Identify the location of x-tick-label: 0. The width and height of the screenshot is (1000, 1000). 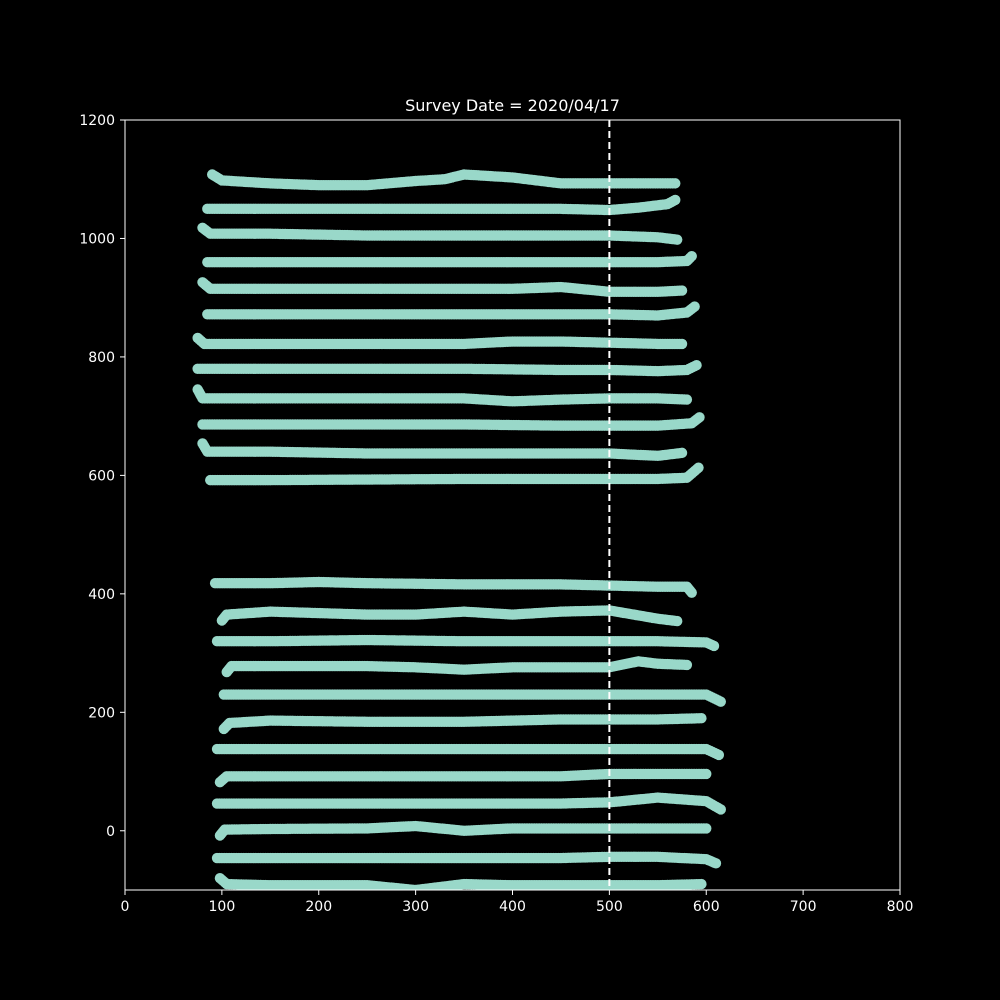
(125, 907).